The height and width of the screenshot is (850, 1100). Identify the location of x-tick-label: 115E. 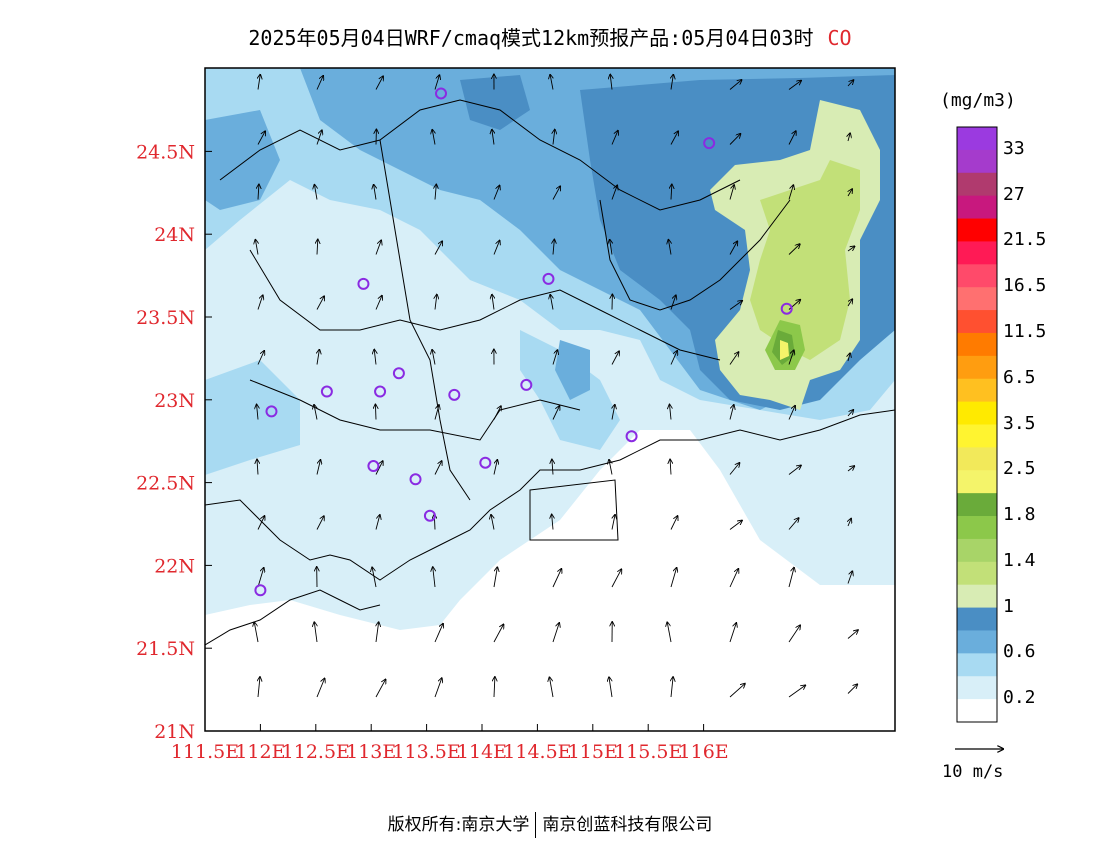
(593, 752).